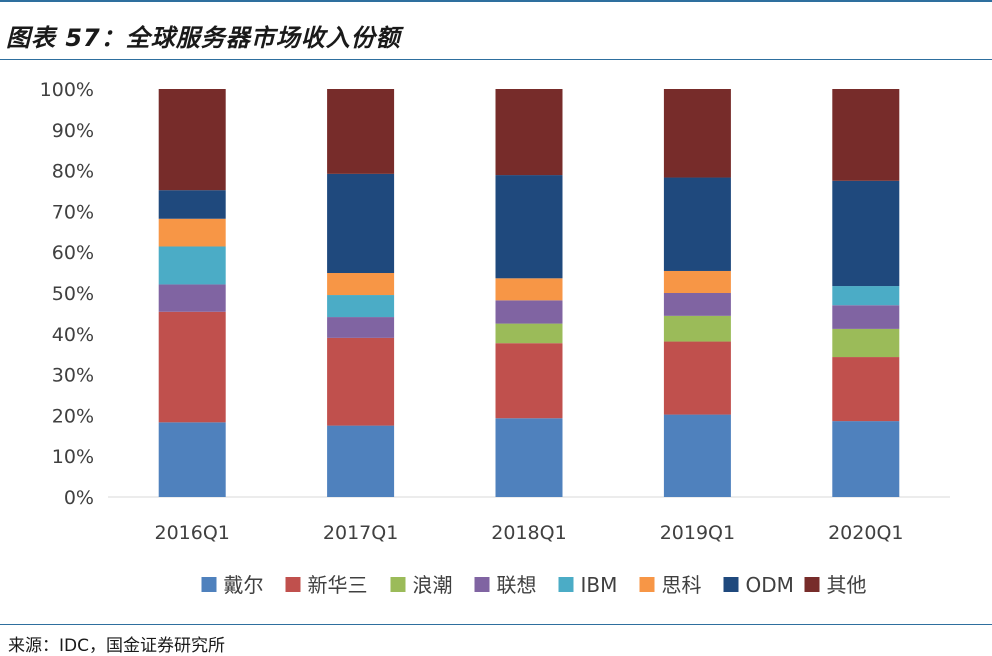 Image resolution: width=992 pixels, height=656 pixels. Describe the element at coordinates (73, 253) in the screenshot. I see `y-tick-label: 60%` at that location.